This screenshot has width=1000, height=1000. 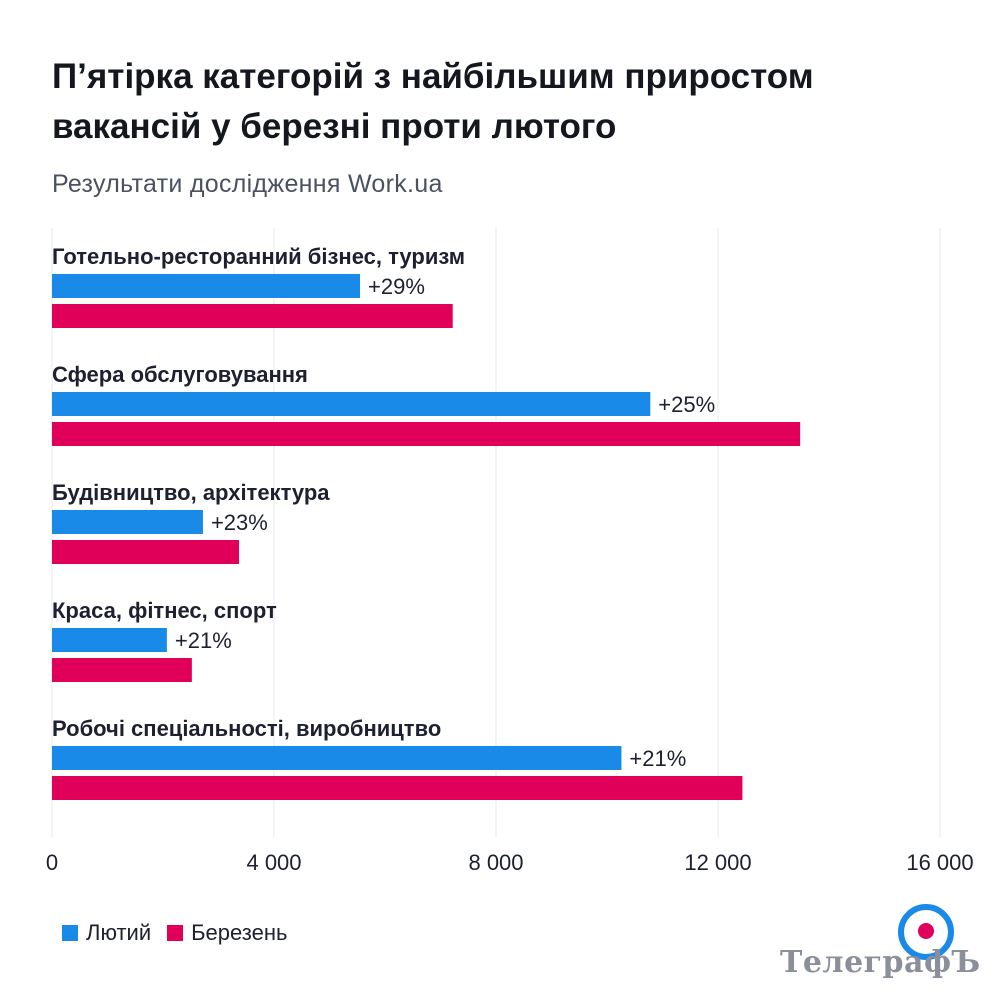 What do you see at coordinates (880, 962) in the screenshot?
I see `logo-text: ТелеграфЪ` at bounding box center [880, 962].